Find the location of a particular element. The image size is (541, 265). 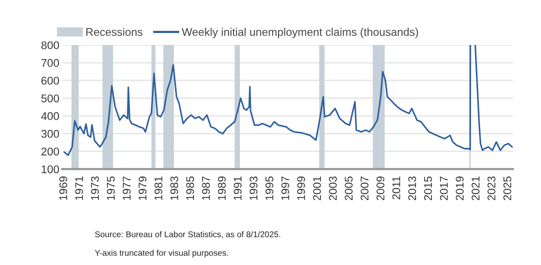

x-tick-label: 2005 is located at coordinates (348, 188).